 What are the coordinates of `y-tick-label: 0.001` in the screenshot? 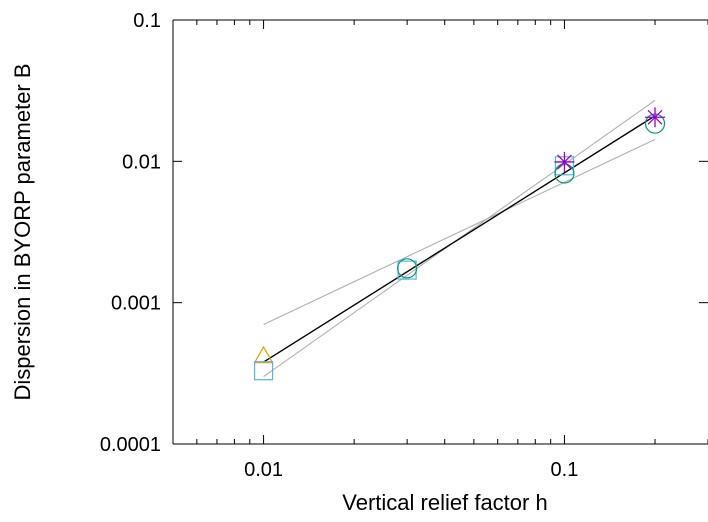 It's located at (136, 304).